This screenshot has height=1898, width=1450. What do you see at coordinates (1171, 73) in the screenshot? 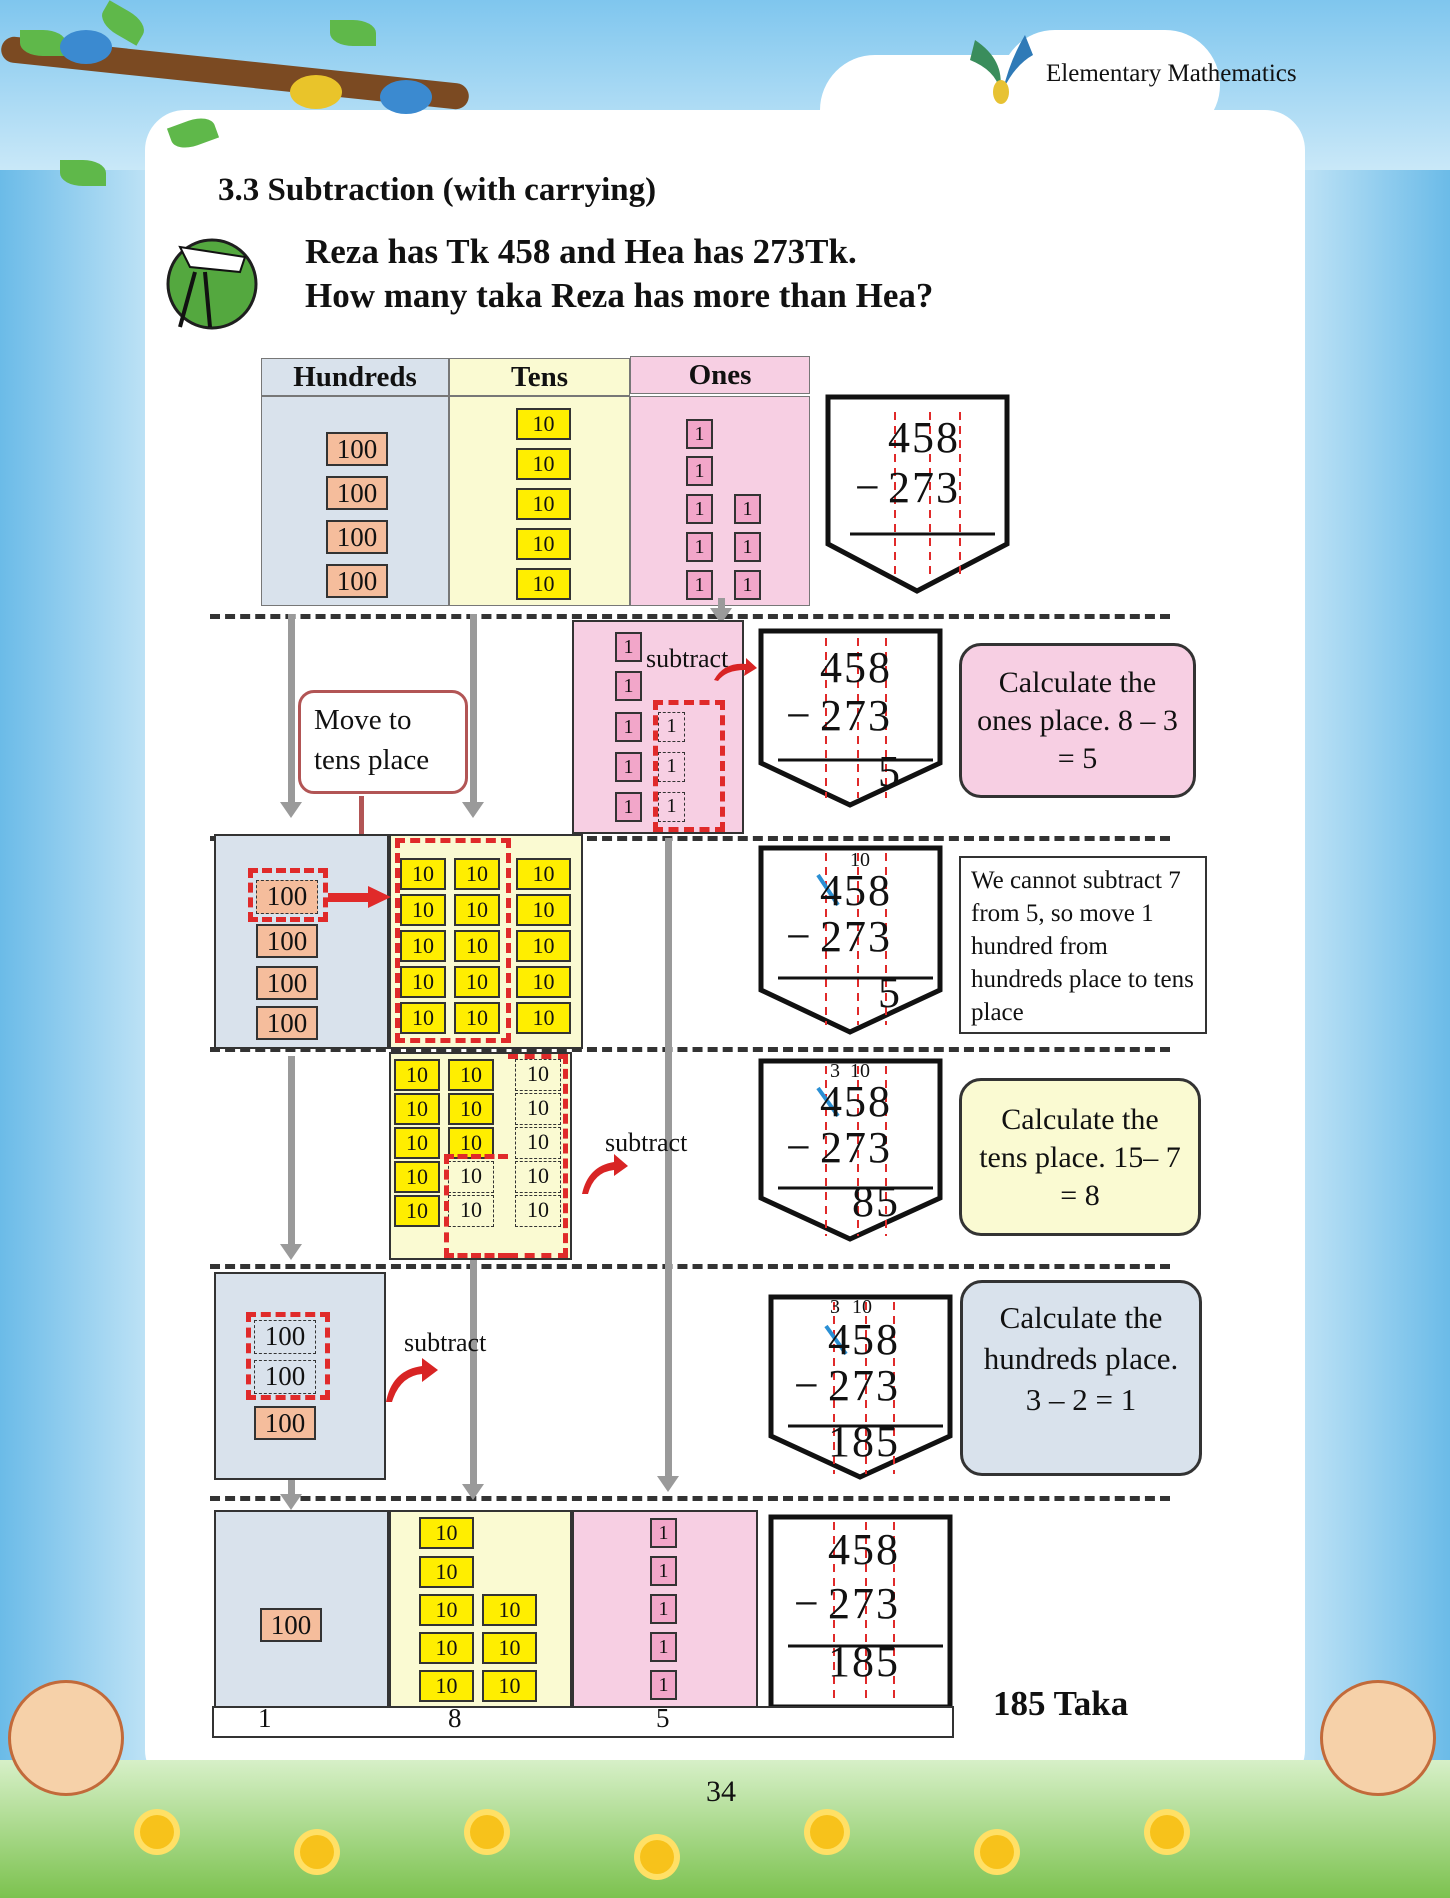
I see `header-title: Elementary Mathematics` at bounding box center [1171, 73].